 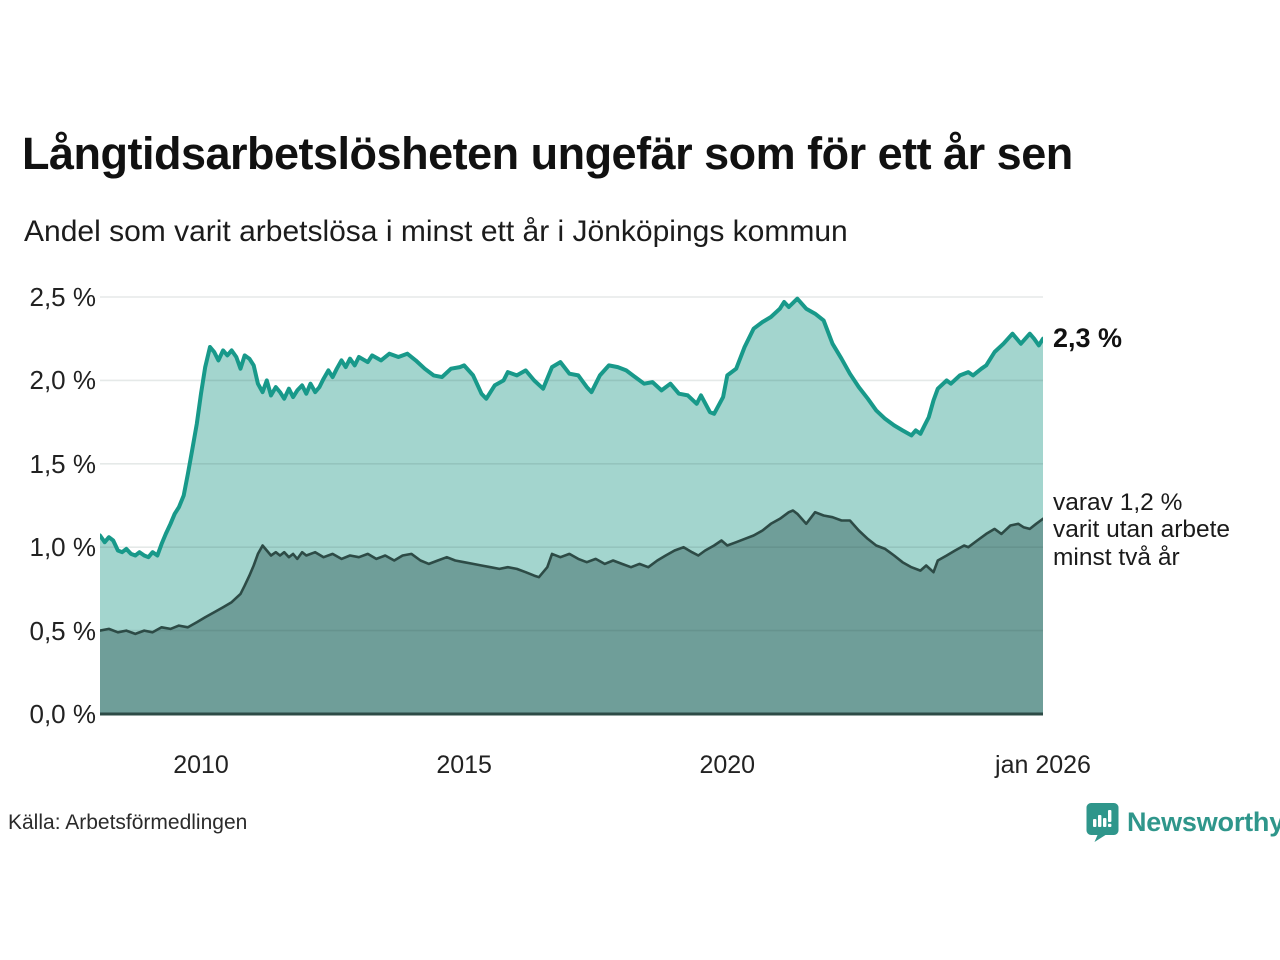 What do you see at coordinates (1118, 502) in the screenshot?
I see `end-label-line: varav 1,2 %` at bounding box center [1118, 502].